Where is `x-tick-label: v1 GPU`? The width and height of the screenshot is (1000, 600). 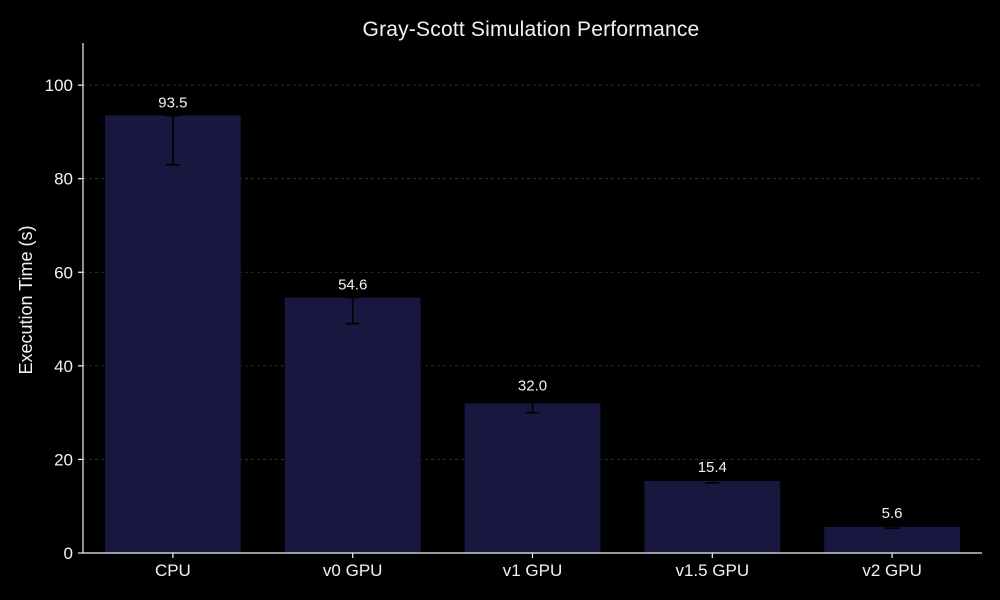 x-tick-label: v1 GPU is located at coordinates (533, 570).